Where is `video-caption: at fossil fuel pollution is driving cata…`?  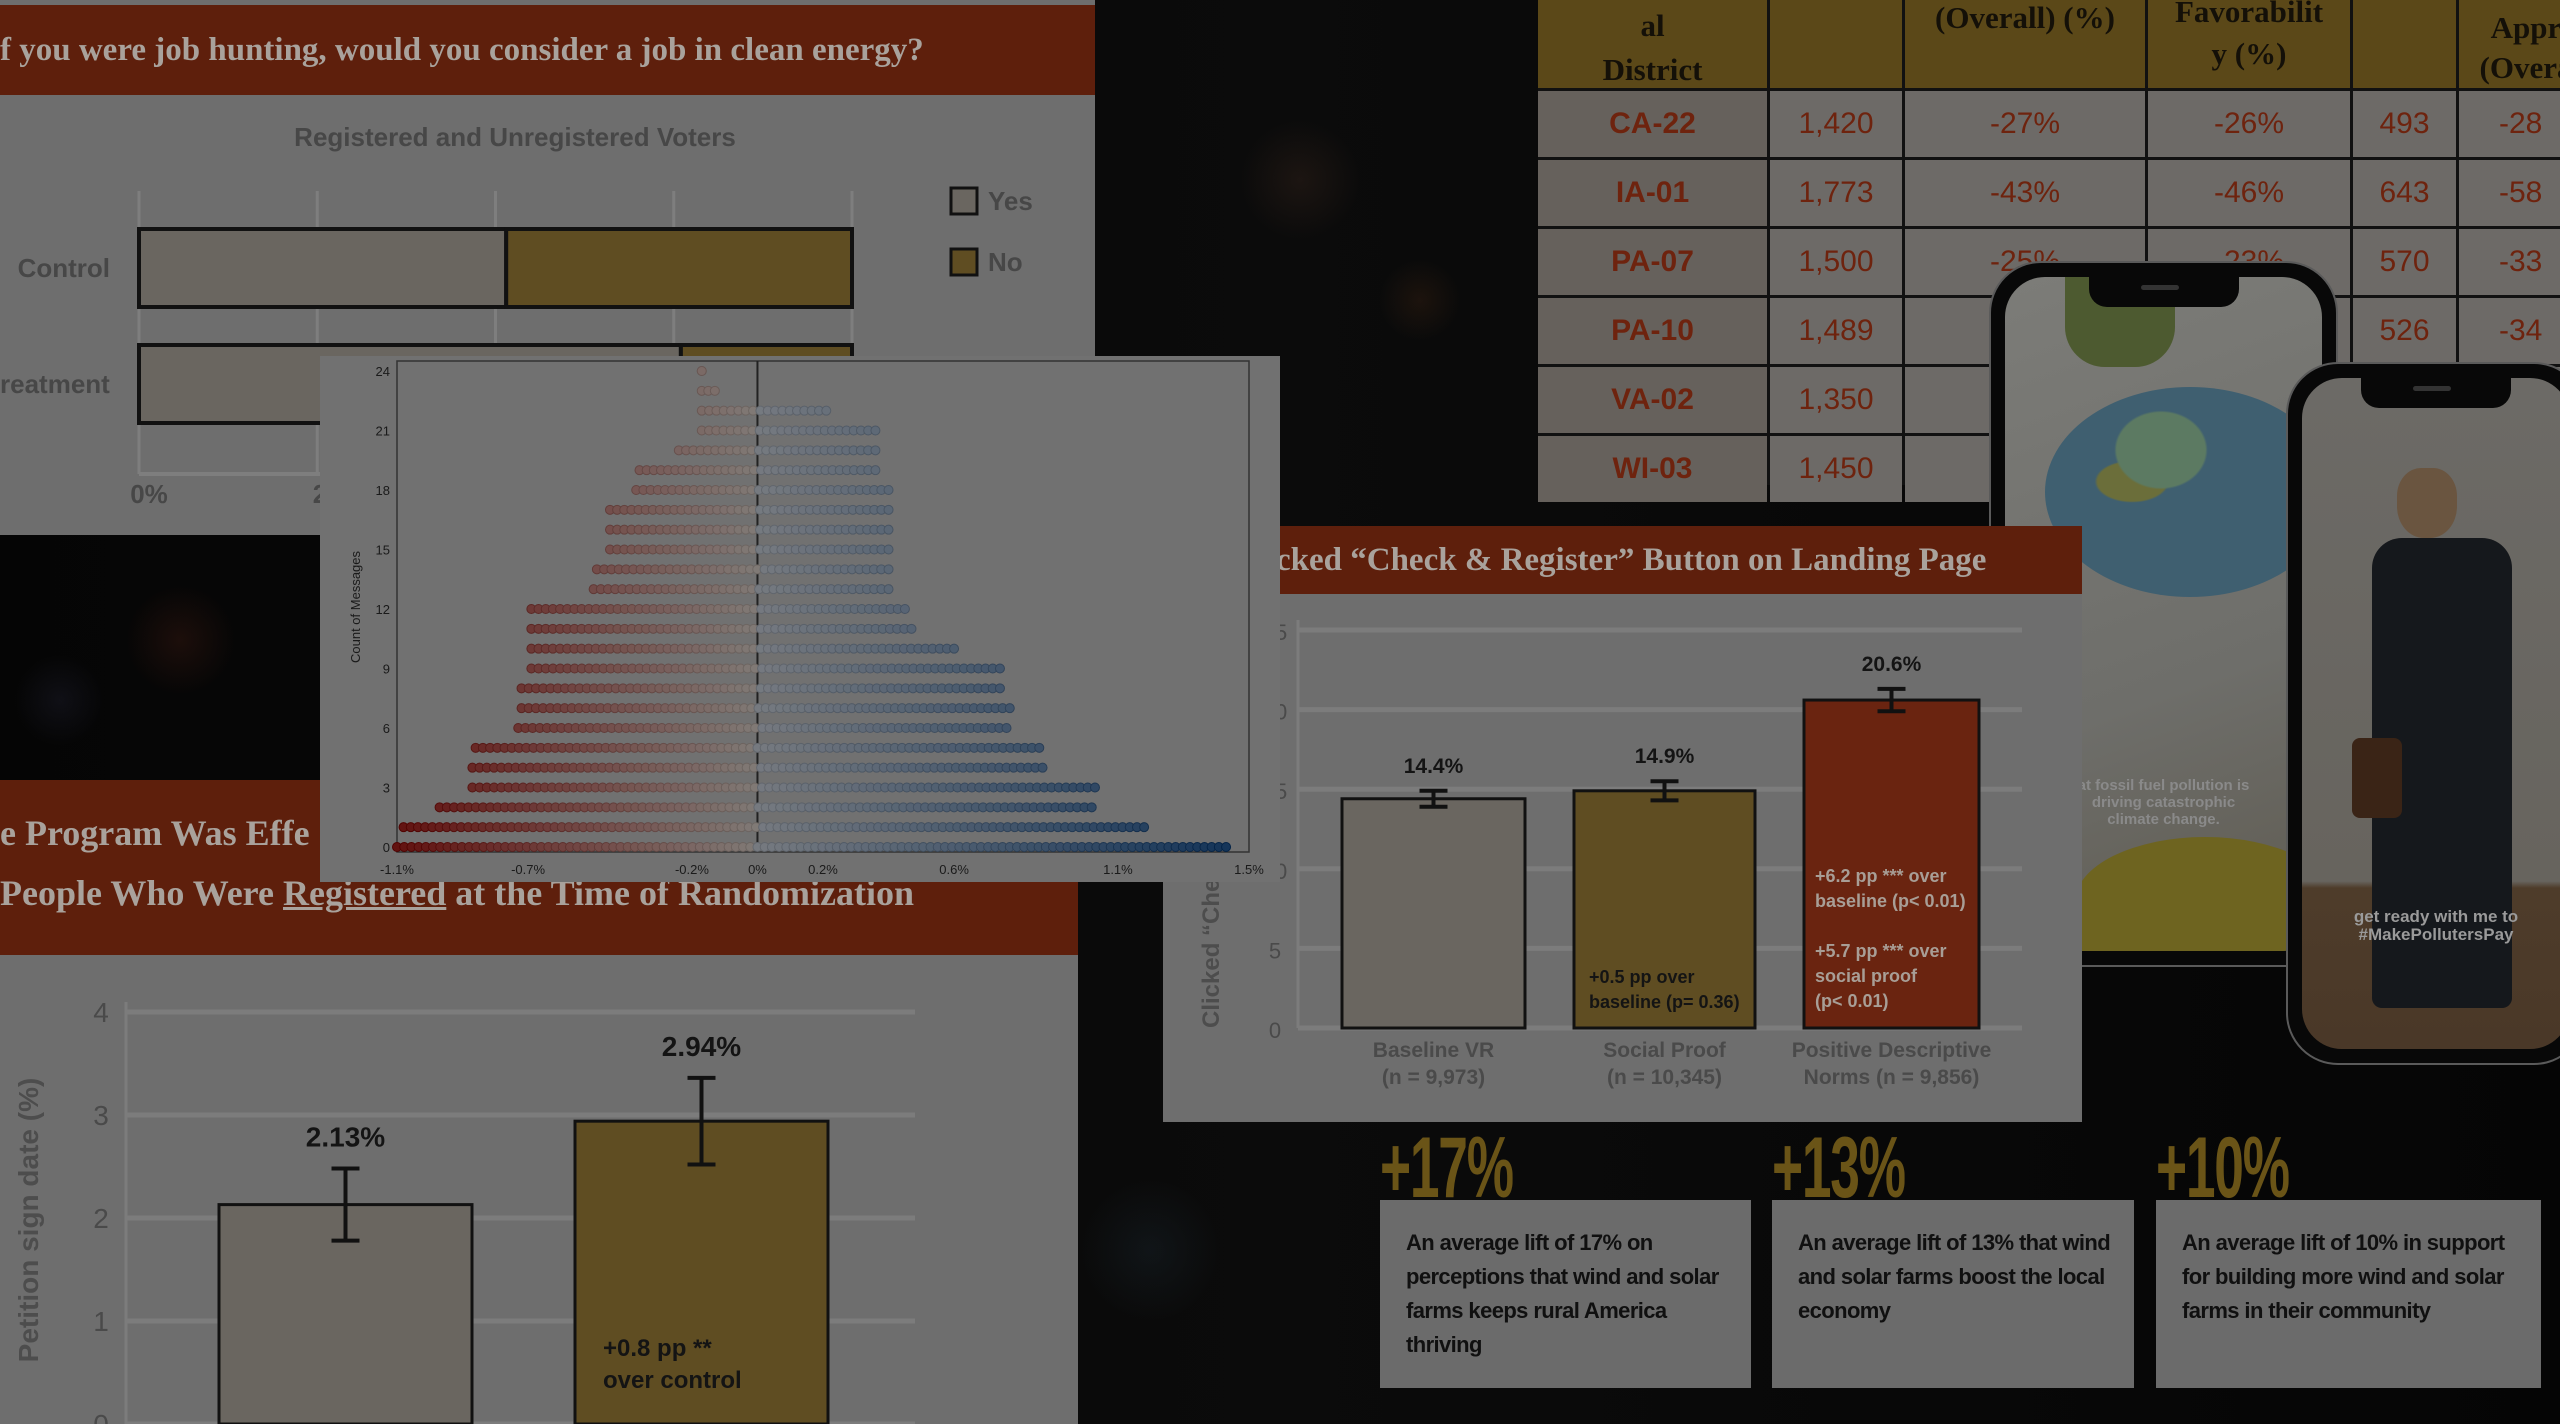 video-caption: at fossil fuel pollution is driving cata… is located at coordinates (2163, 802).